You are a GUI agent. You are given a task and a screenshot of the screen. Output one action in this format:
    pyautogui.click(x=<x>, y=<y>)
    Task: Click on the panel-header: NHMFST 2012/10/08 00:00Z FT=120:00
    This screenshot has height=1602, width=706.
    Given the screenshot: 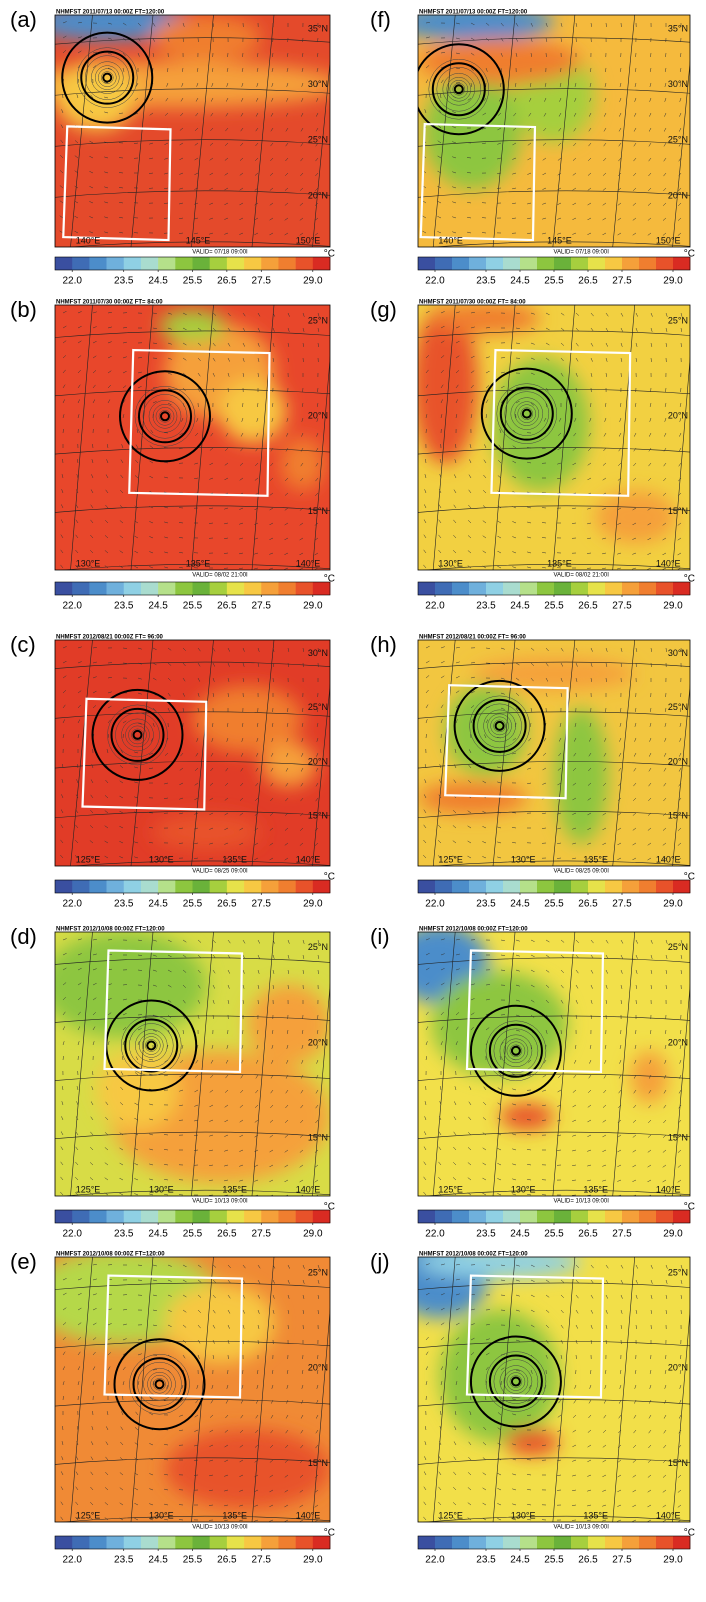 What is the action you would take?
    pyautogui.click(x=110, y=1255)
    